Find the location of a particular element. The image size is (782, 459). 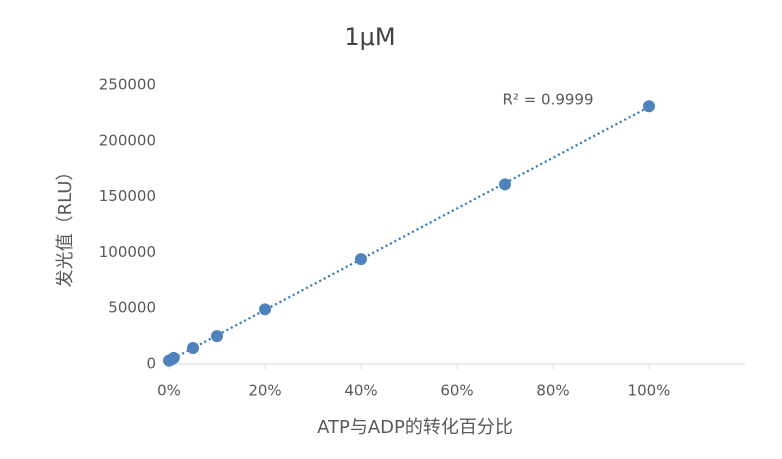

y-tick-label: 150000 is located at coordinates (127, 196).